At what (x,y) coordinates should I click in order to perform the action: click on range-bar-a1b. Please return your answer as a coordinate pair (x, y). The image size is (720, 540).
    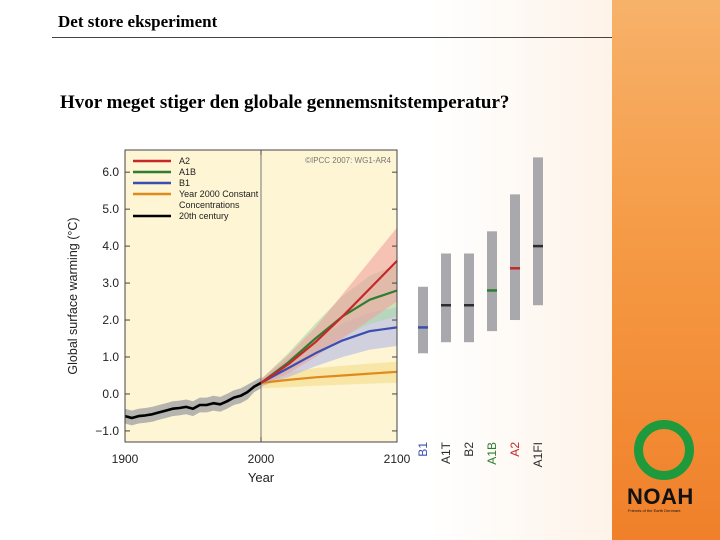
    Looking at the image, I should click on (492, 281).